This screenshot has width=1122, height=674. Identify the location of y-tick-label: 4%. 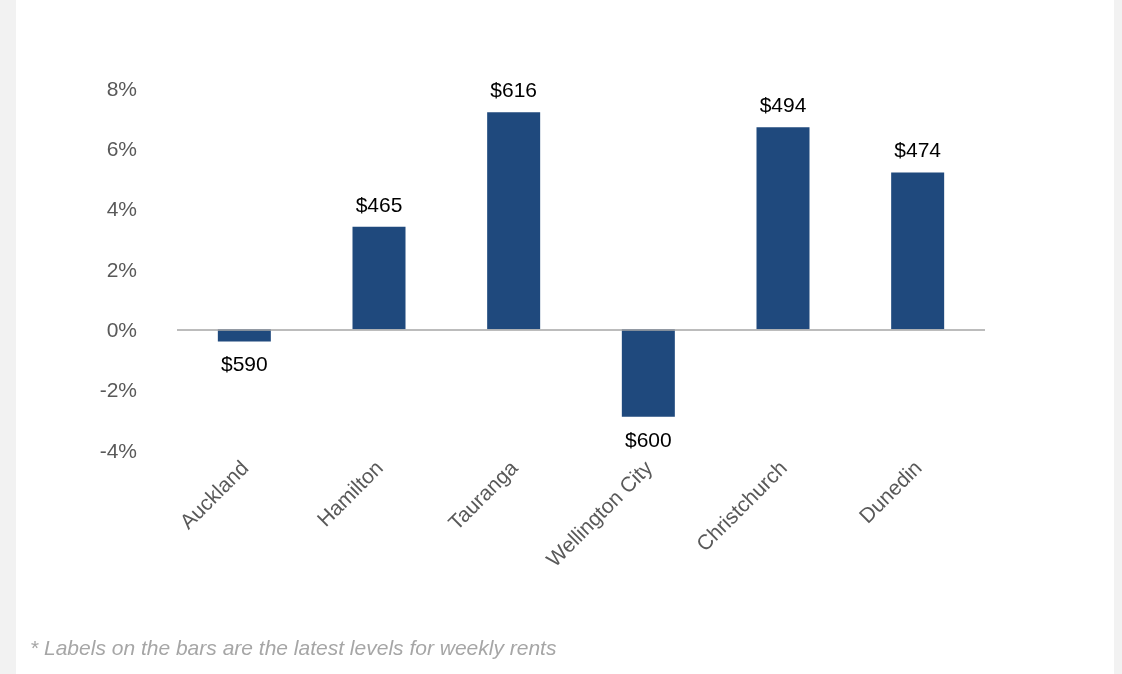
(121, 209).